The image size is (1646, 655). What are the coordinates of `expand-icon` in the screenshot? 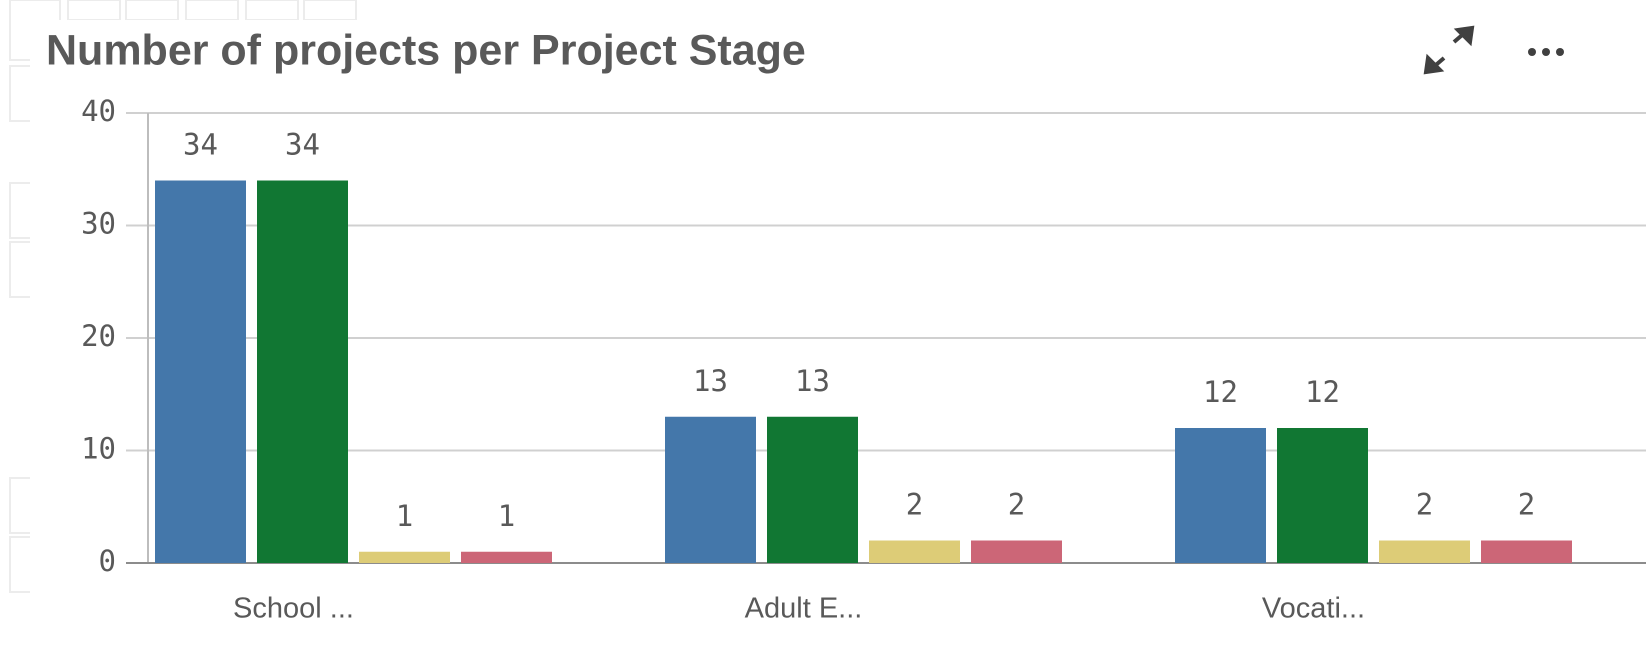 It's located at (1449, 50).